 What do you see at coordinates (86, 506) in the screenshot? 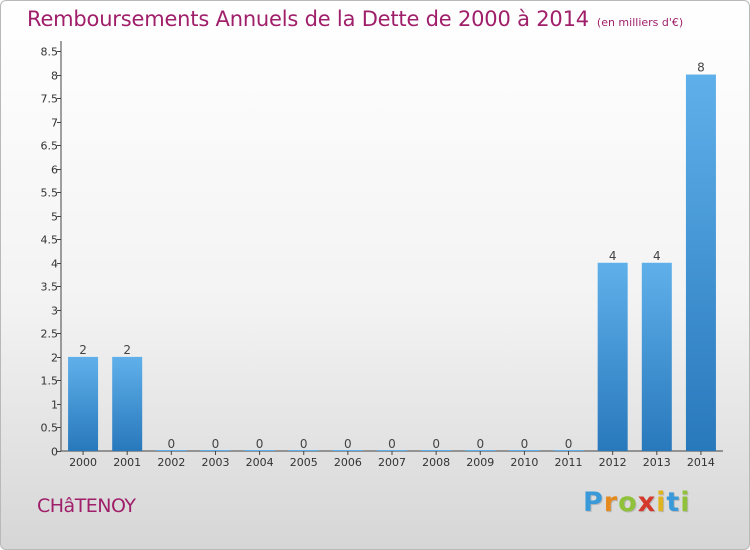
I see `city-name: CHâTENOY` at bounding box center [86, 506].